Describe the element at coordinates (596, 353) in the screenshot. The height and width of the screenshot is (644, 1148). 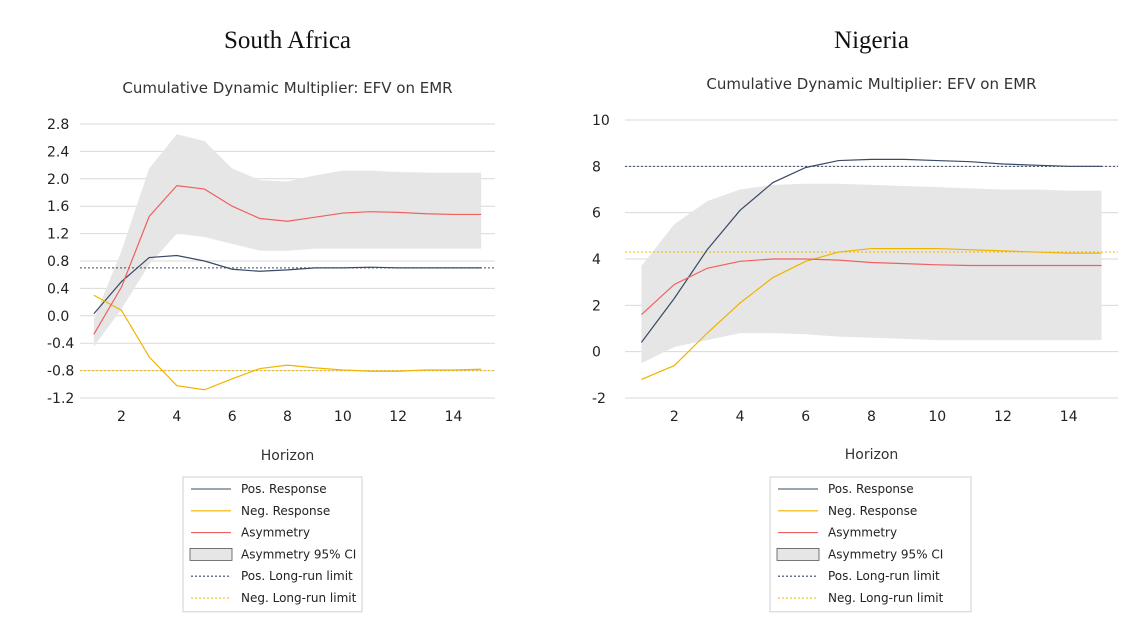
I see `y-tick-label: 0` at that location.